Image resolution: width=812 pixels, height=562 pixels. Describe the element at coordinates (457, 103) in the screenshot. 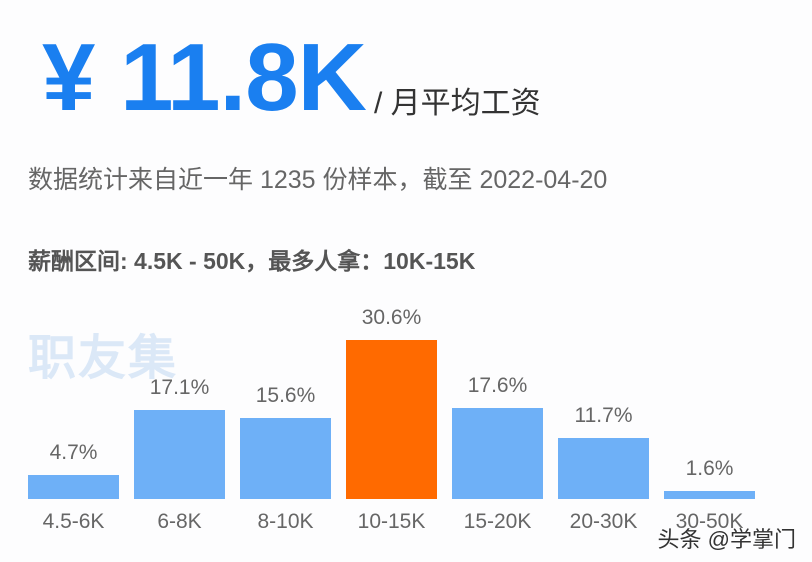

I see `average-salary-unit: / 月平均工资` at that location.